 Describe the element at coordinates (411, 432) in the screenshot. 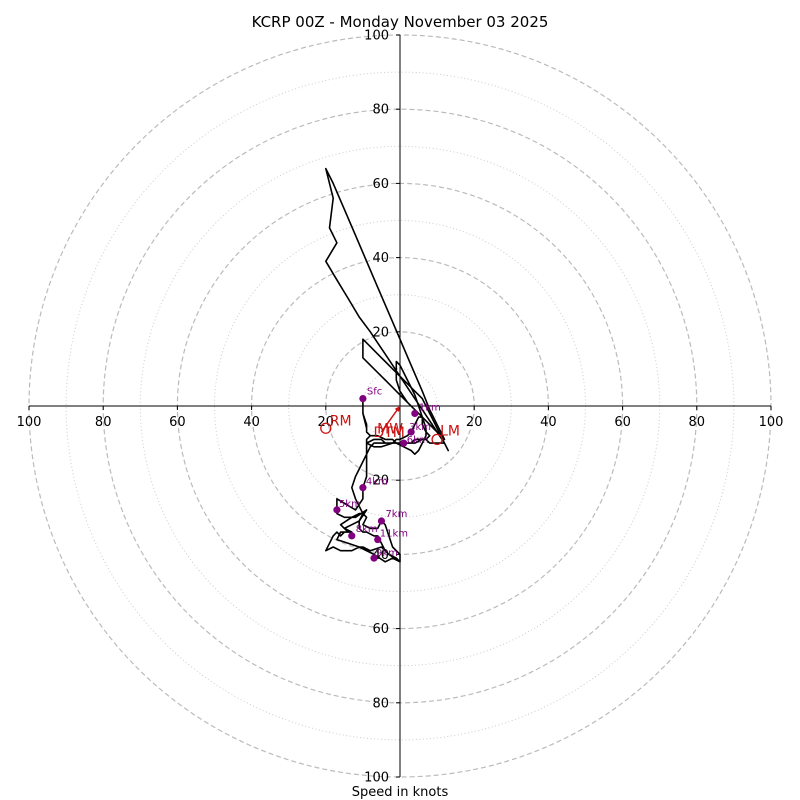

I see `height-marker-3km` at that location.